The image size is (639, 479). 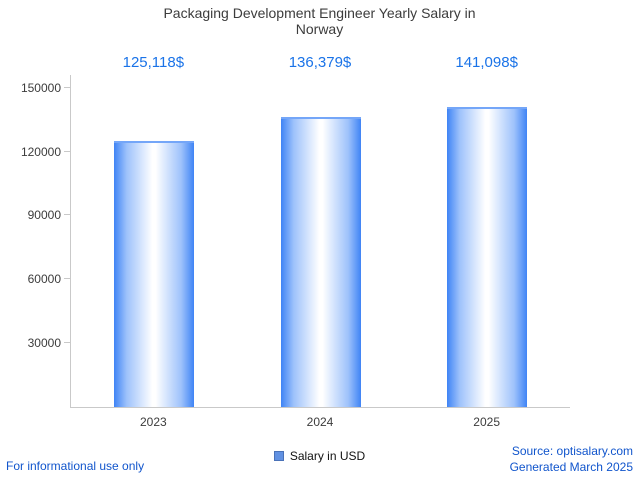 I want to click on value-label-2024: 136,379$, so click(x=320, y=62).